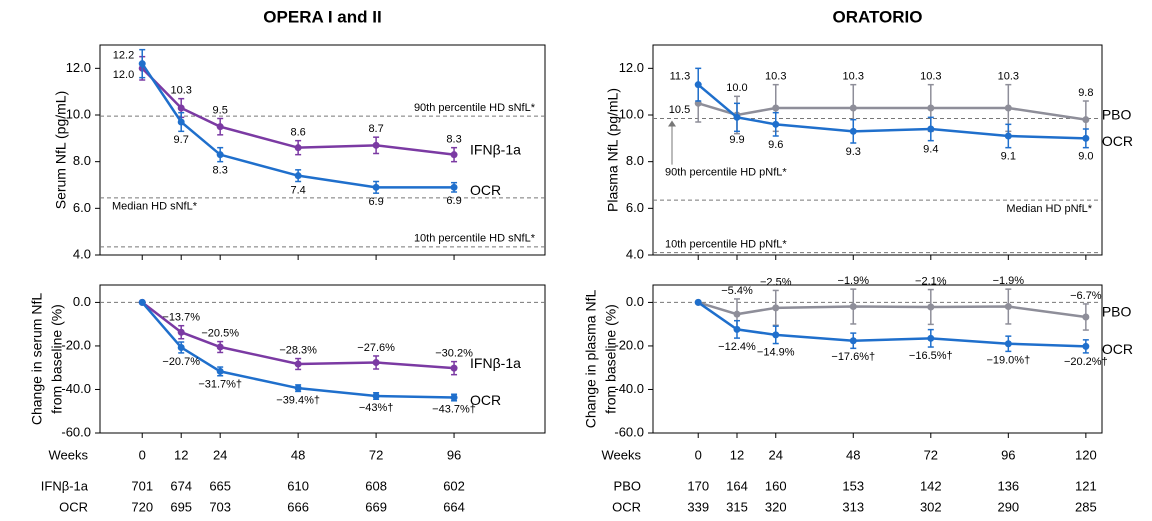 The height and width of the screenshot is (521, 1152). I want to click on value-label: 9.5, so click(220, 110).